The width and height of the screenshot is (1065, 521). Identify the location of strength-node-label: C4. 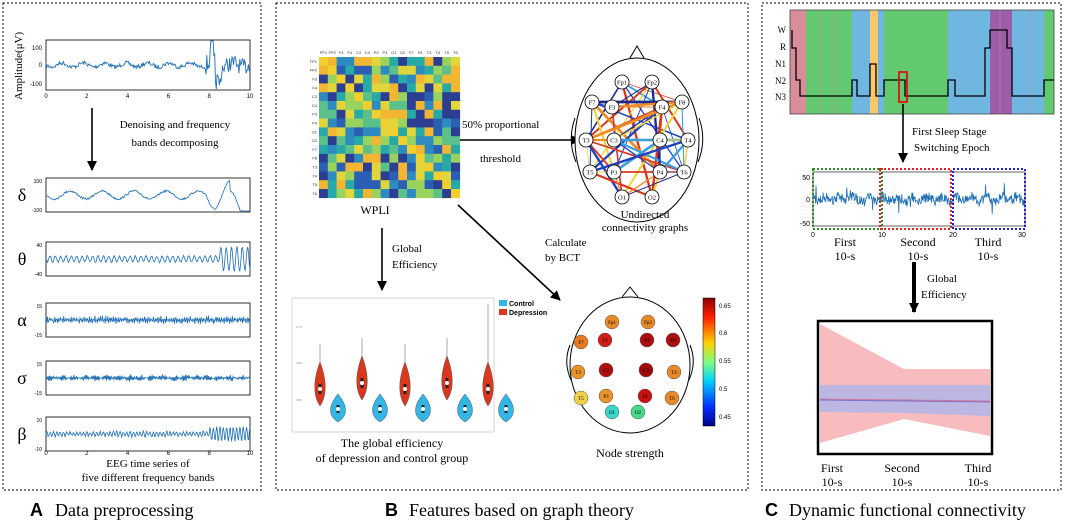
(646, 371).